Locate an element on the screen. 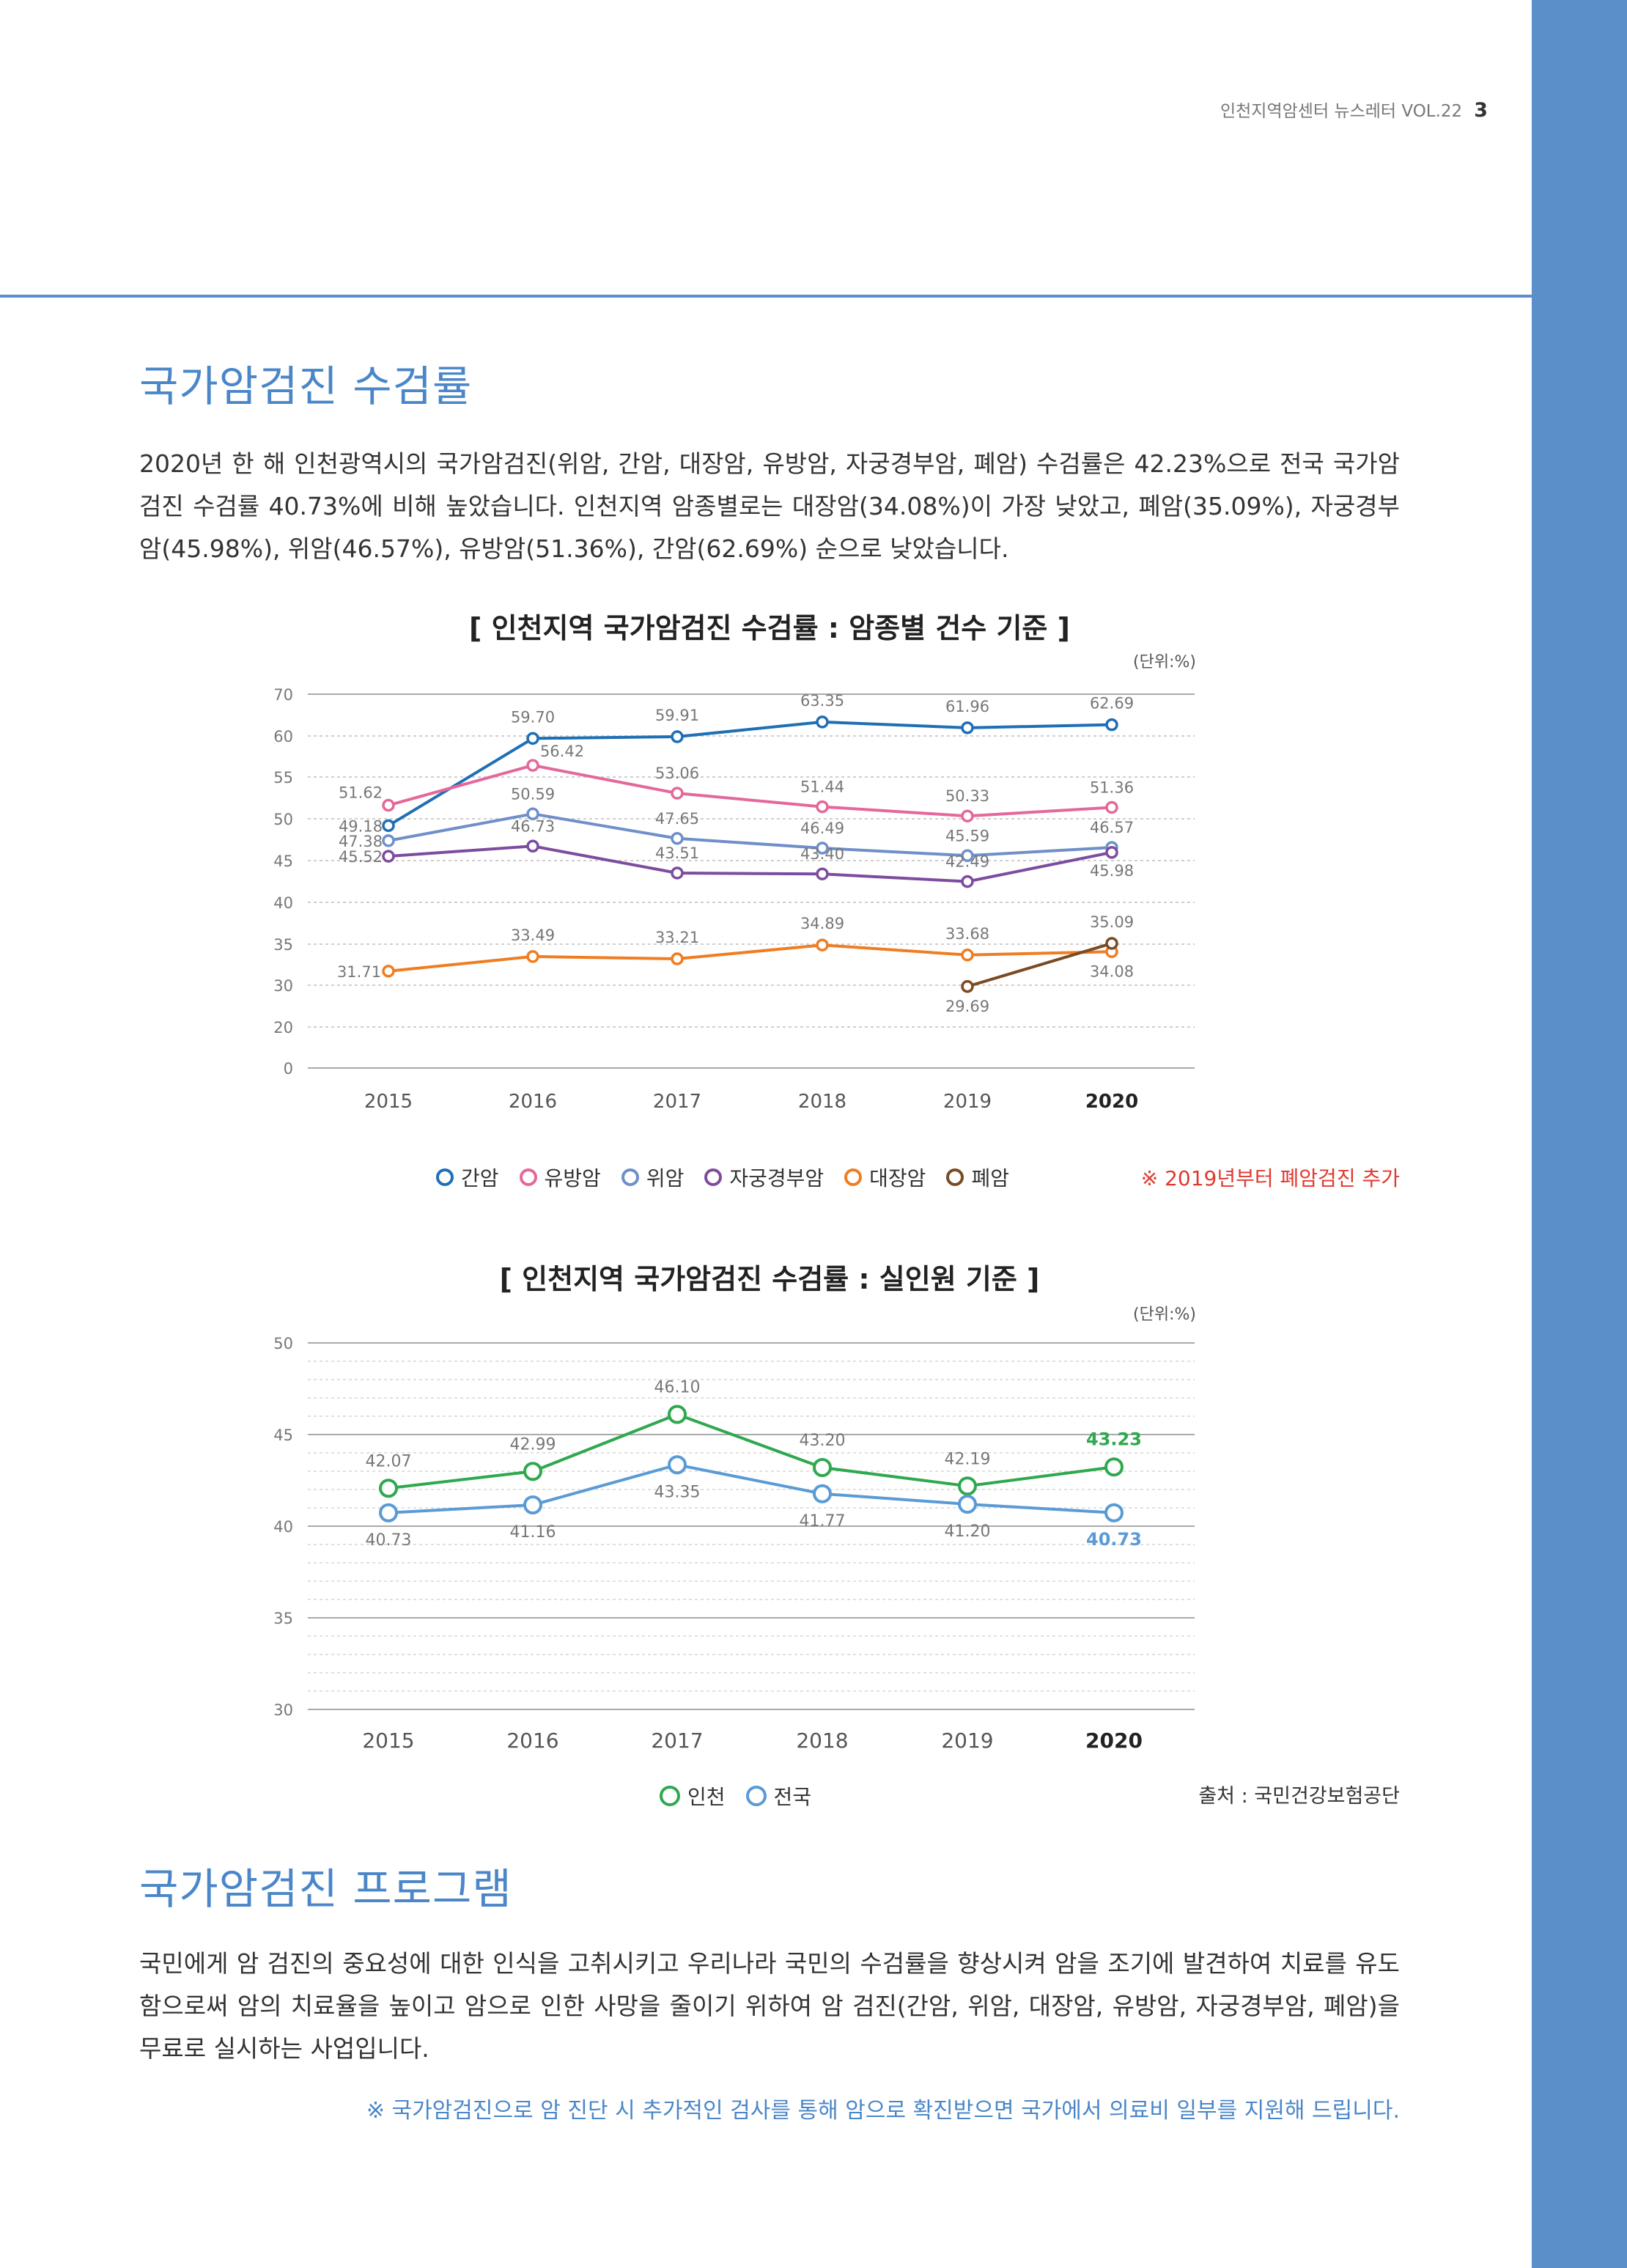 This screenshot has height=2268, width=1627. chart1-data-label: 46.73 is located at coordinates (533, 826).